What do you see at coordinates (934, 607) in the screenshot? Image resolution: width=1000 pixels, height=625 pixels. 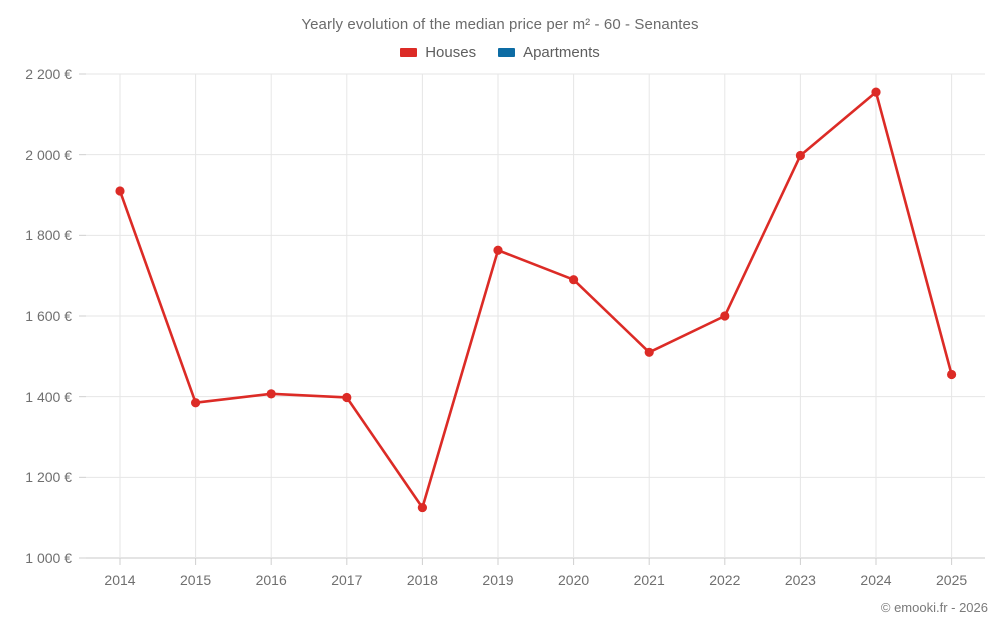 I see `credit-text: © emooki.fr - 2026` at bounding box center [934, 607].